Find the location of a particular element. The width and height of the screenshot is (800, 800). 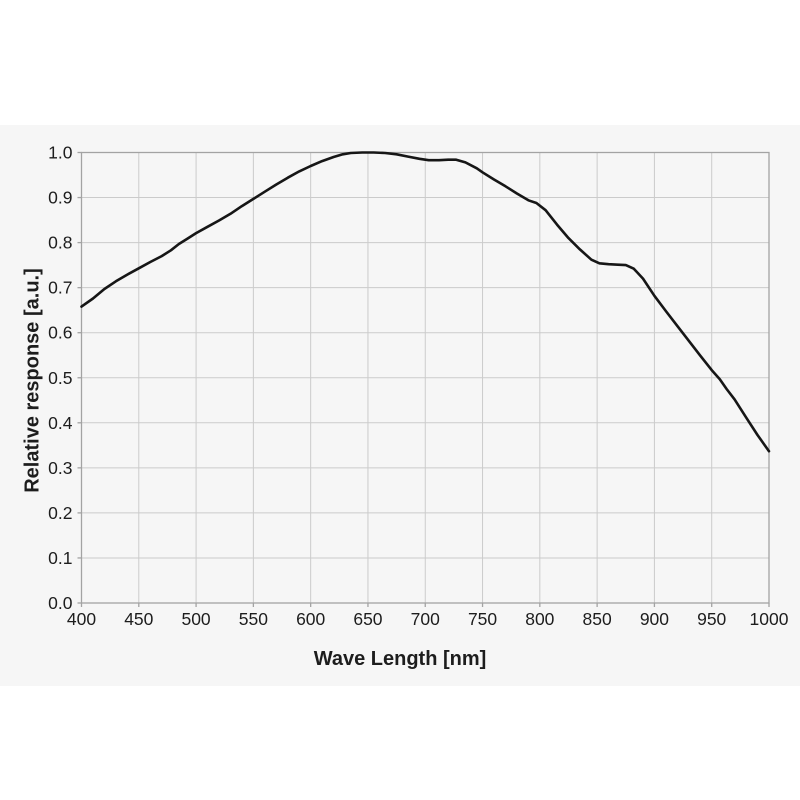

x-tick-label: 1000 is located at coordinates (769, 619).